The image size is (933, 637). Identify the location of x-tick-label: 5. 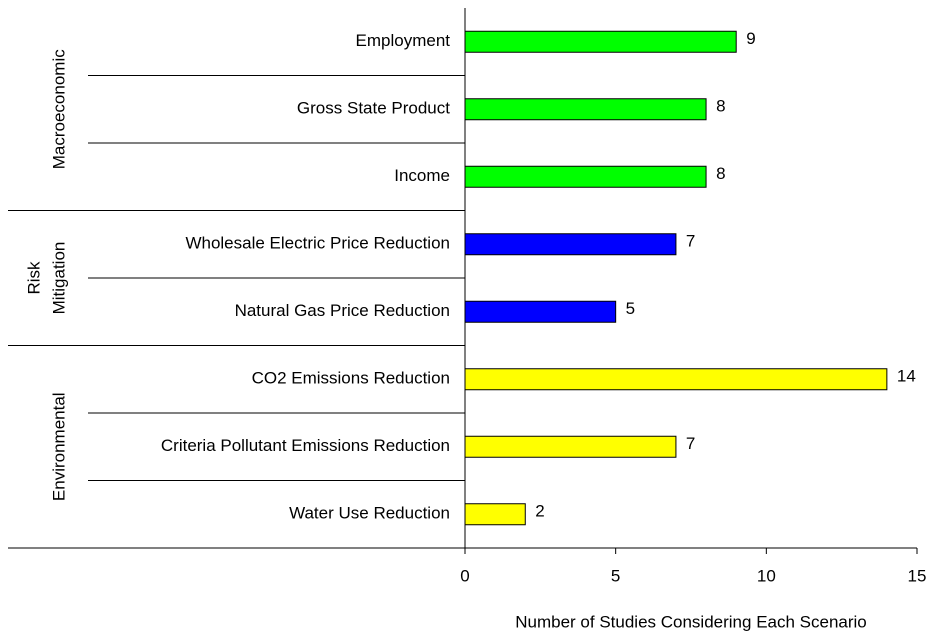
(615, 575).